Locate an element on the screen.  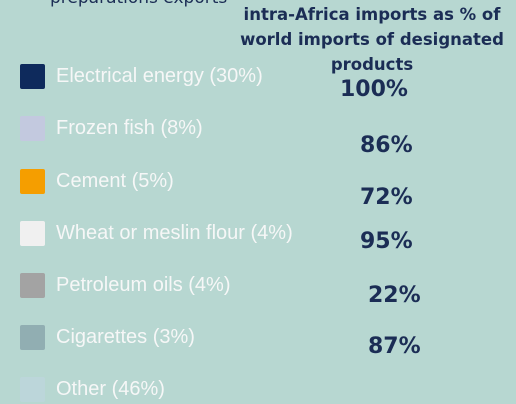
share-value: 22% is located at coordinates (394, 295).